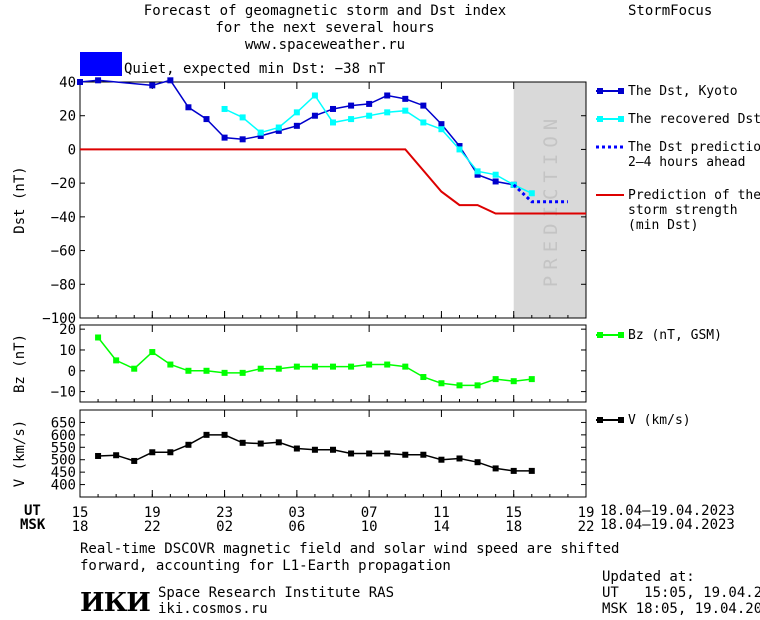 This screenshot has width=760, height=620. Describe the element at coordinates (513, 527) in the screenshot. I see `msk-tick-label: 18` at that location.